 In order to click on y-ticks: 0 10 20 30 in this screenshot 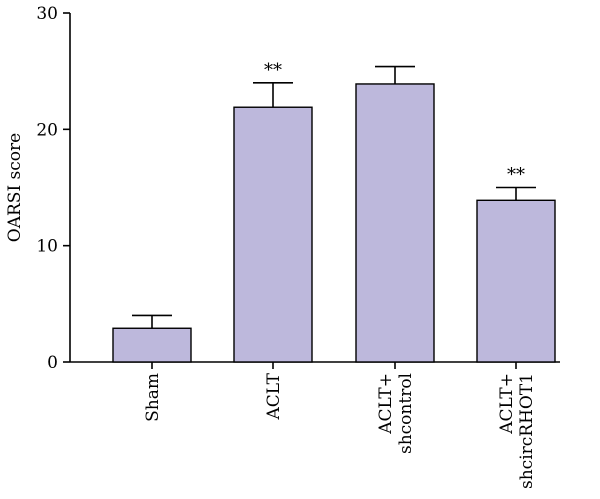, I will do `click(53, 188)`.